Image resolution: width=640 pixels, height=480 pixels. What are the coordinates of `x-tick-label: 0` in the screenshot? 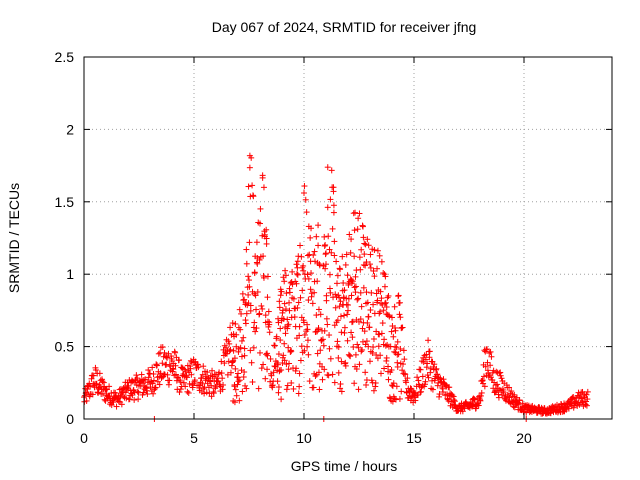 It's located at (84, 438).